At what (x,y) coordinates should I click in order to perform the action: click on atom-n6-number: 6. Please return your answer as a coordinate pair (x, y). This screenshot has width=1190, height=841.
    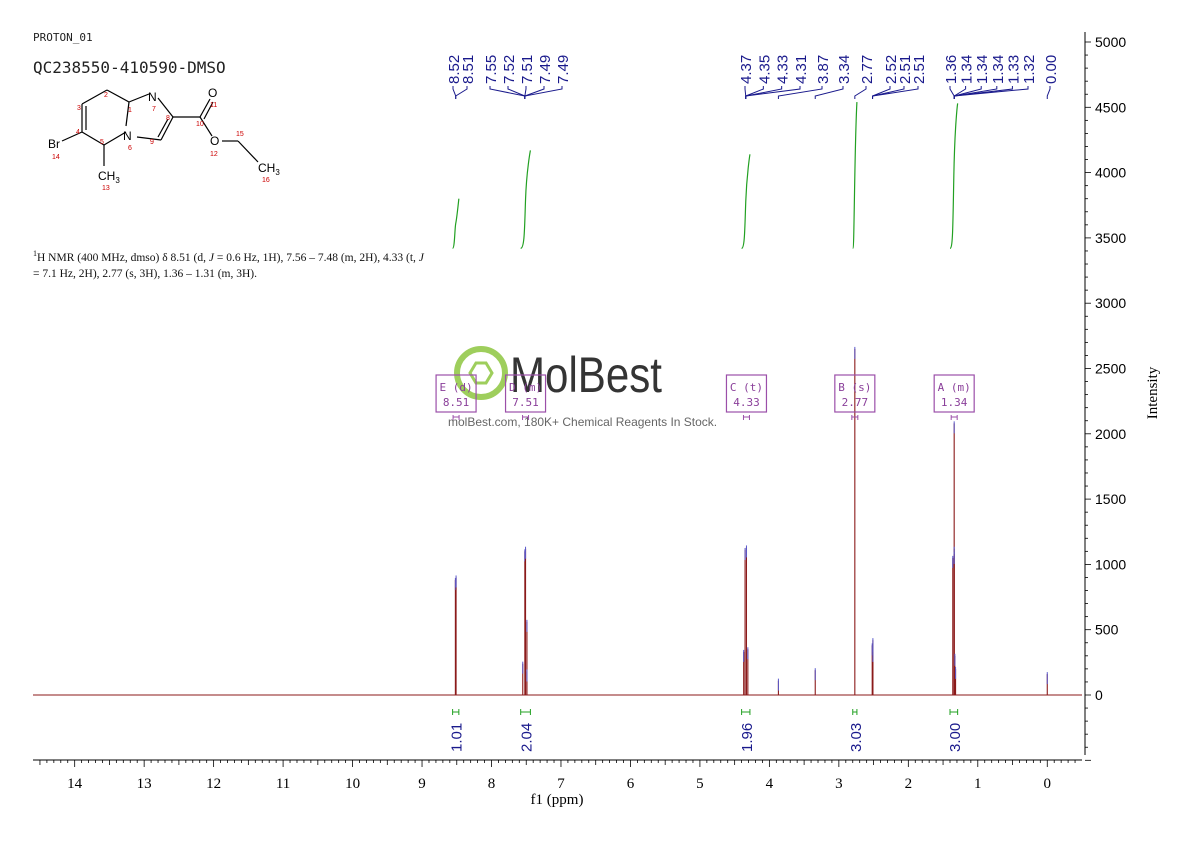
    Looking at the image, I should click on (130, 148).